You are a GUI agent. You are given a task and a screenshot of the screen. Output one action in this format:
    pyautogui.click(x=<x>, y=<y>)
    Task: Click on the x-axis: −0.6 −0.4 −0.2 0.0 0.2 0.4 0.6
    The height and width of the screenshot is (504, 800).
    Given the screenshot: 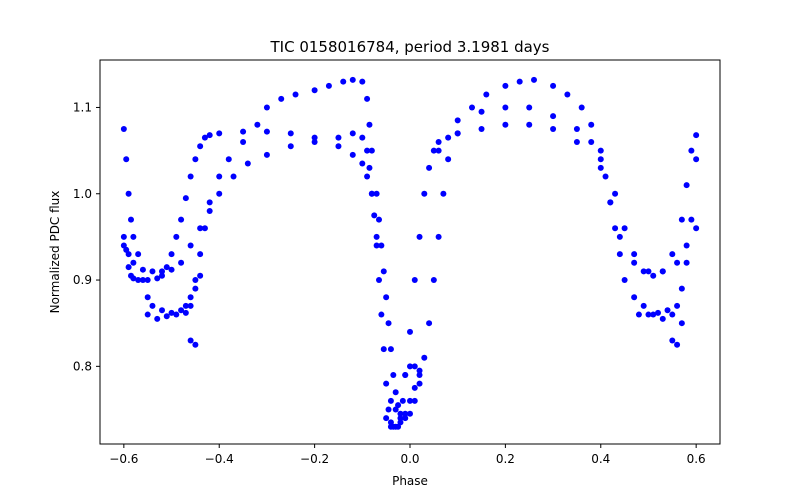 What is the action you would take?
    pyautogui.click(x=407, y=455)
    